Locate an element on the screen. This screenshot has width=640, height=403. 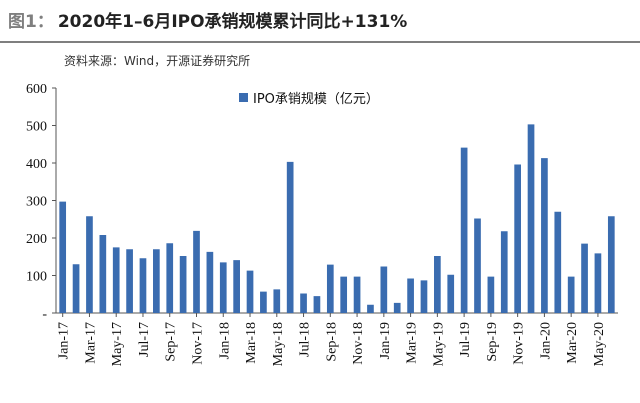
x-tick-label: Jan-19 is located at coordinates (385, 340).